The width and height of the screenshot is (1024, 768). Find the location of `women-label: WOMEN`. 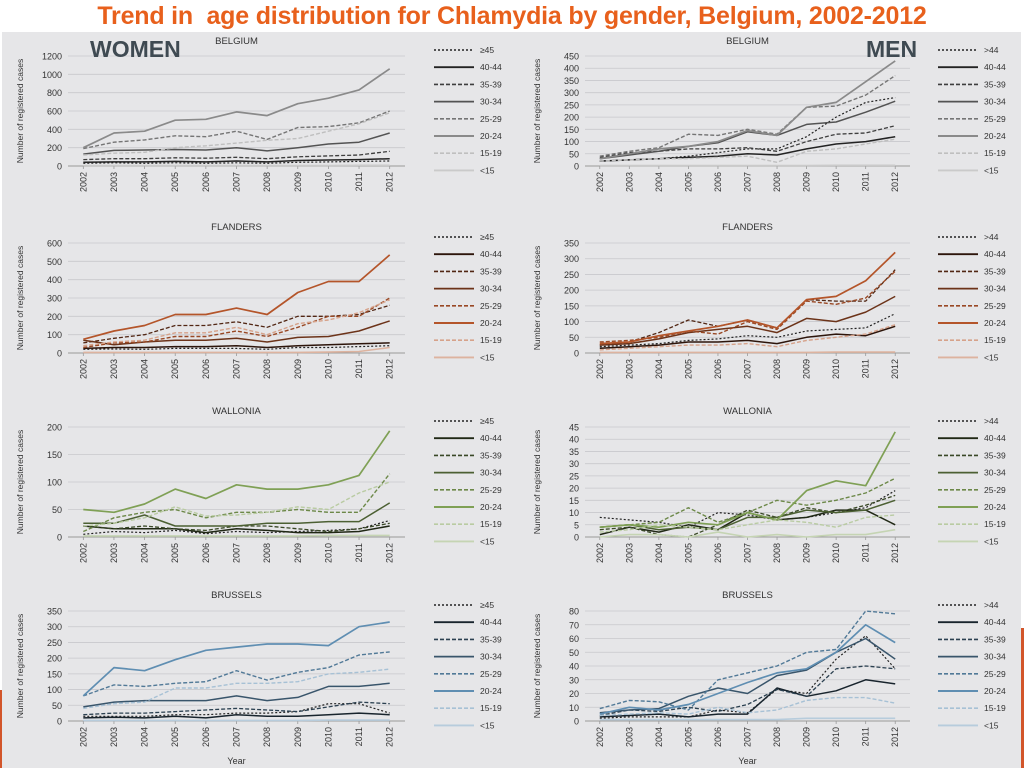

women-label: WOMEN is located at coordinates (135, 49).